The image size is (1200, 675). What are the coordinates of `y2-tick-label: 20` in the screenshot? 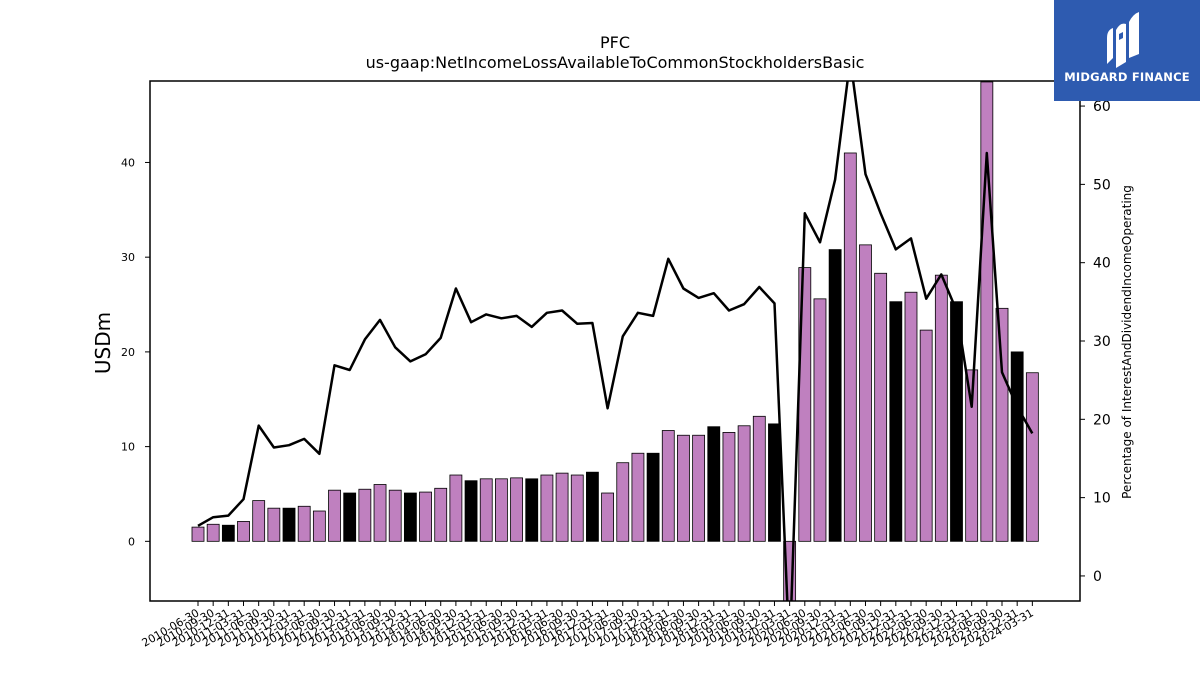 It's located at (1102, 420).